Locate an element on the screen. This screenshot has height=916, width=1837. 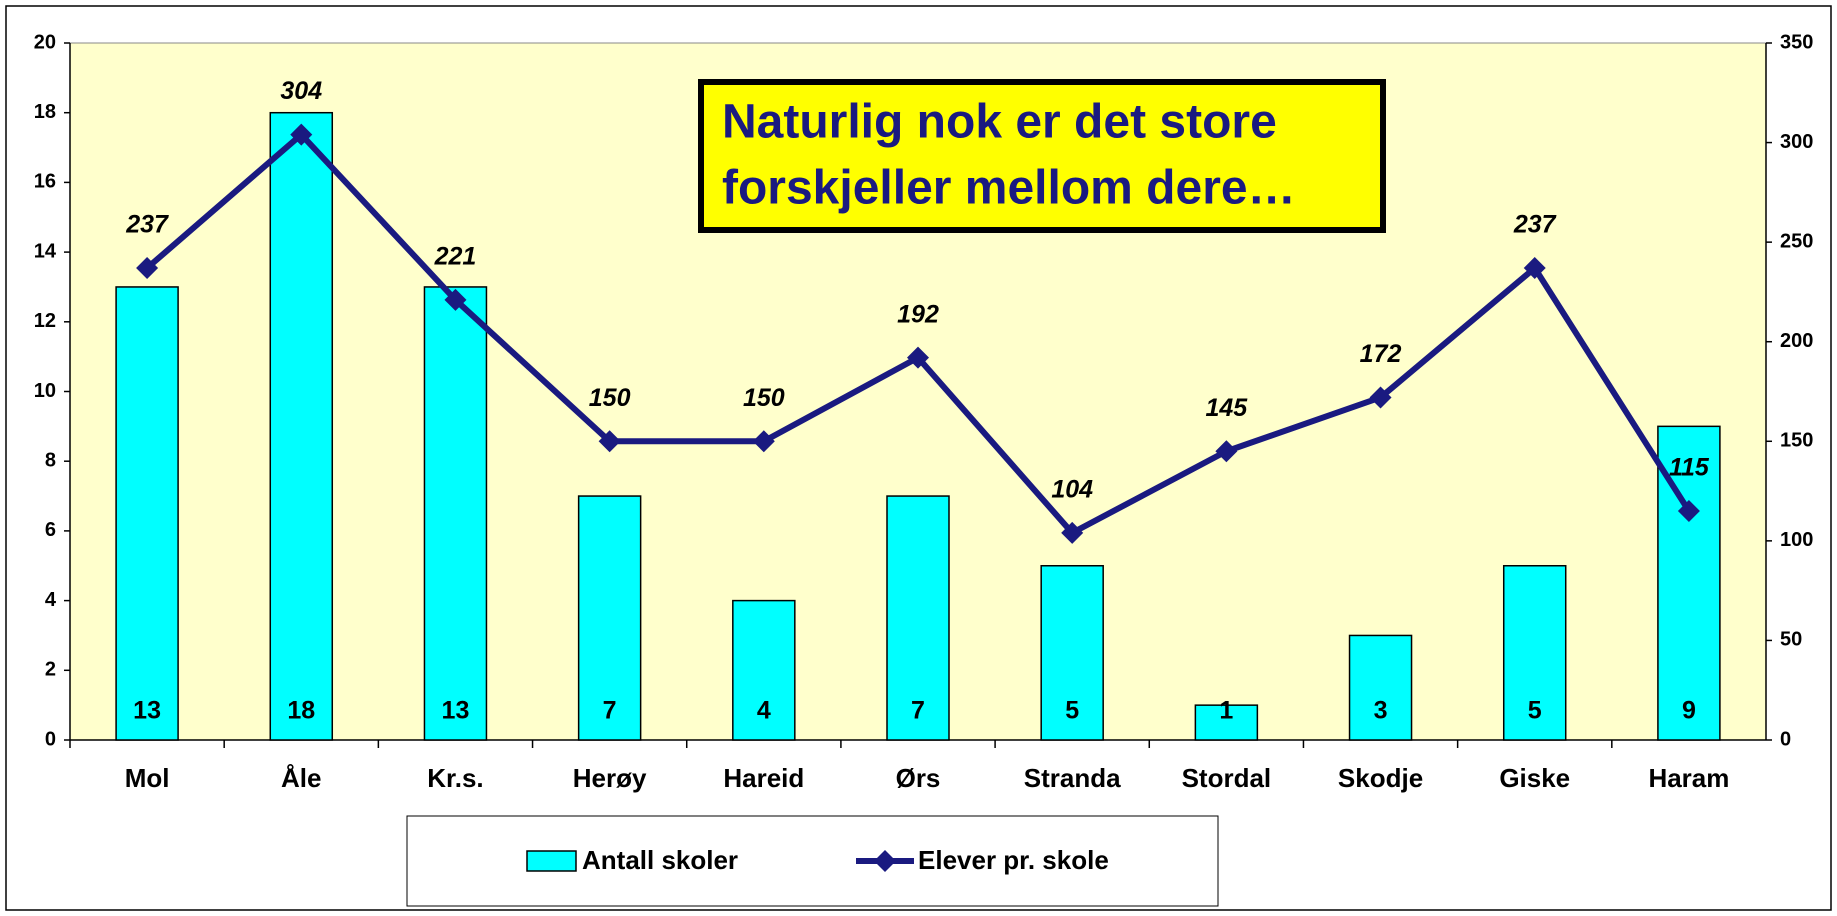
legend-marker is located at coordinates (885, 861).